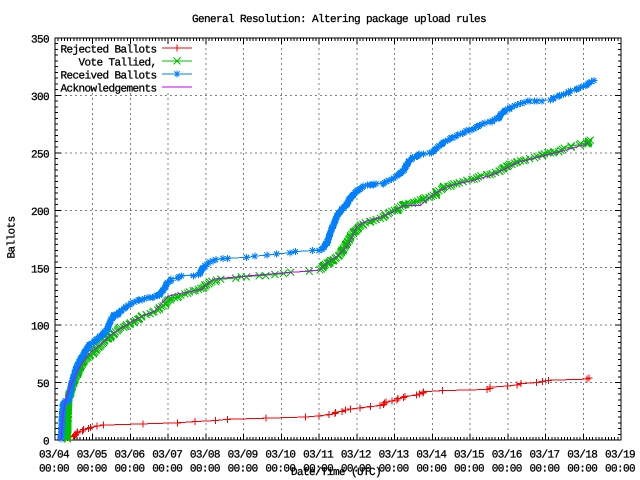  Describe the element at coordinates (356, 456) in the screenshot. I see `svg-text: 03/12` at that location.